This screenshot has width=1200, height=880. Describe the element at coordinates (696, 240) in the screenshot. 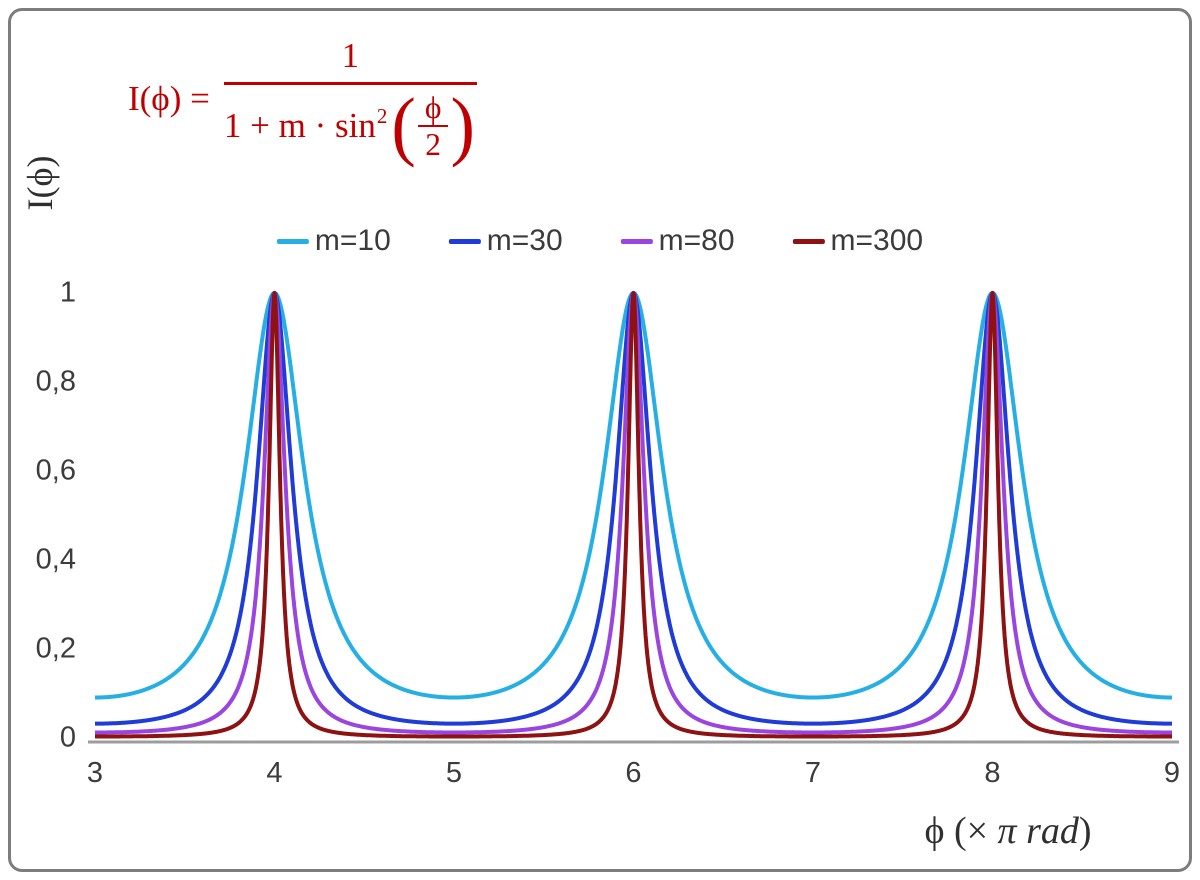

I see `legend-label-m80: m=80` at that location.